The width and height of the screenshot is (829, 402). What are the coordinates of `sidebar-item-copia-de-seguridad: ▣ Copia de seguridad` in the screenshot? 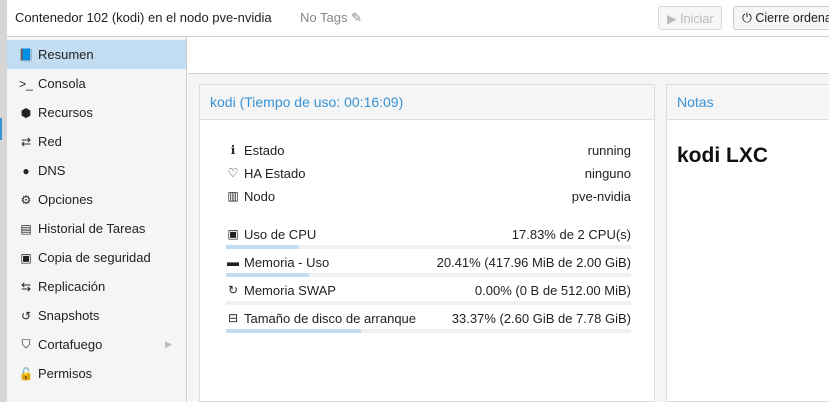 It's located at (96, 257).